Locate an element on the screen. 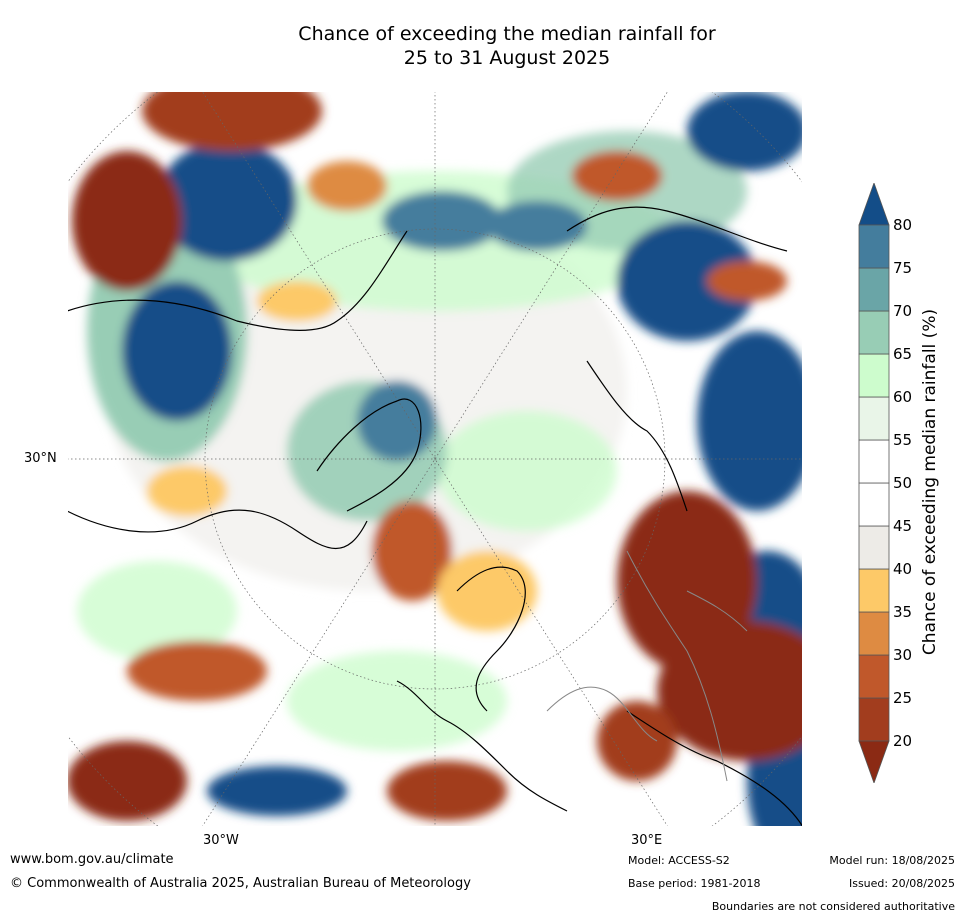 The image size is (965, 919). footer-model-run: Model run: 18/08/2025 is located at coordinates (892, 860).